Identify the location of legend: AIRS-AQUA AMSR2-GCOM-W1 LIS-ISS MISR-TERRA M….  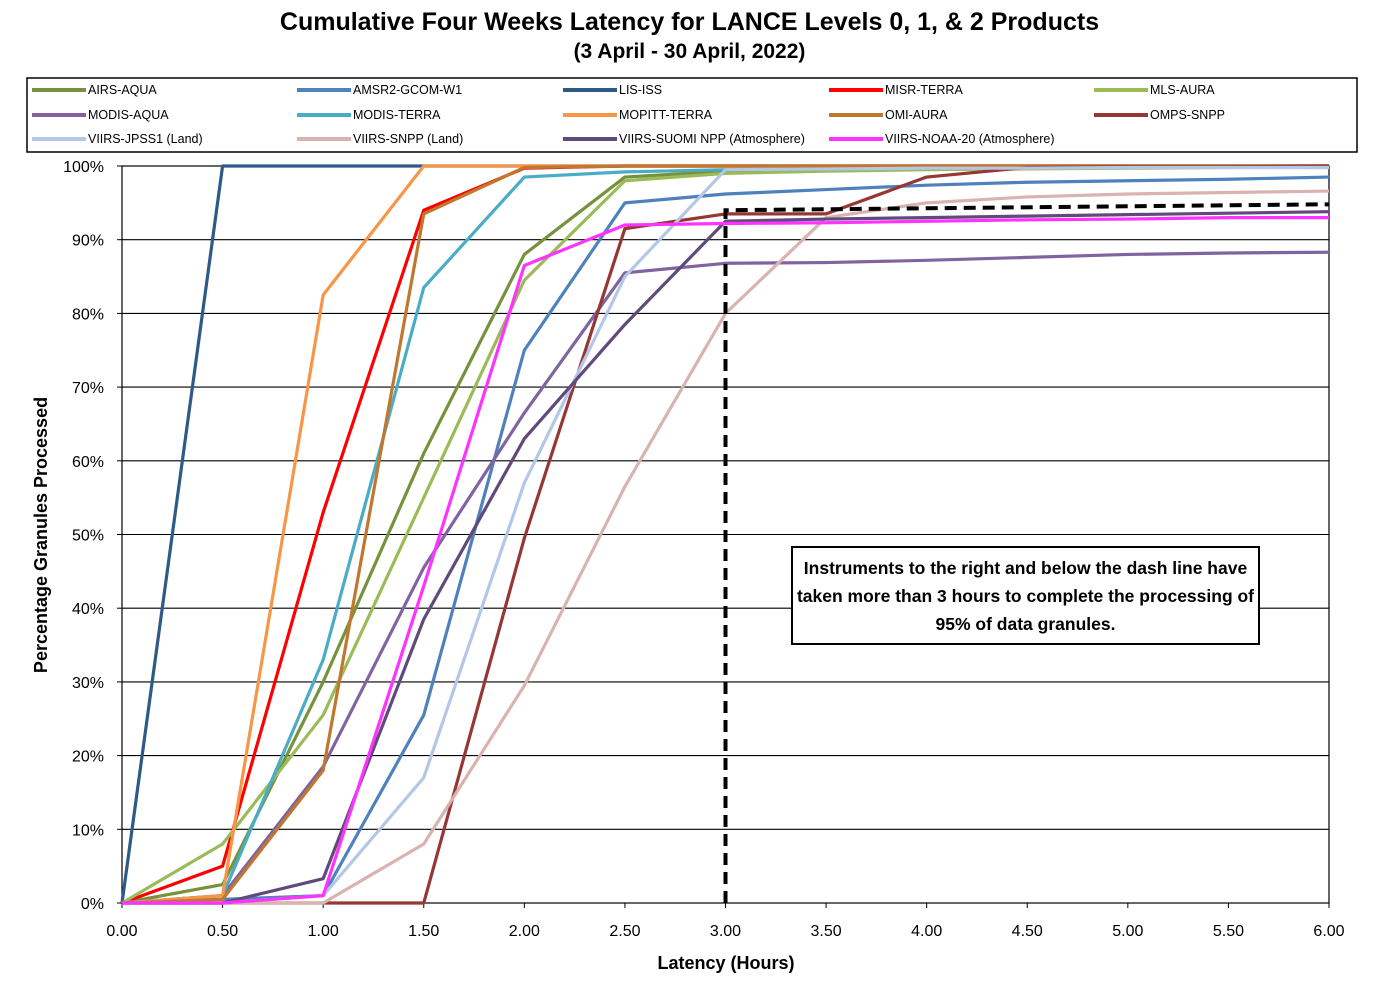
(628, 114).